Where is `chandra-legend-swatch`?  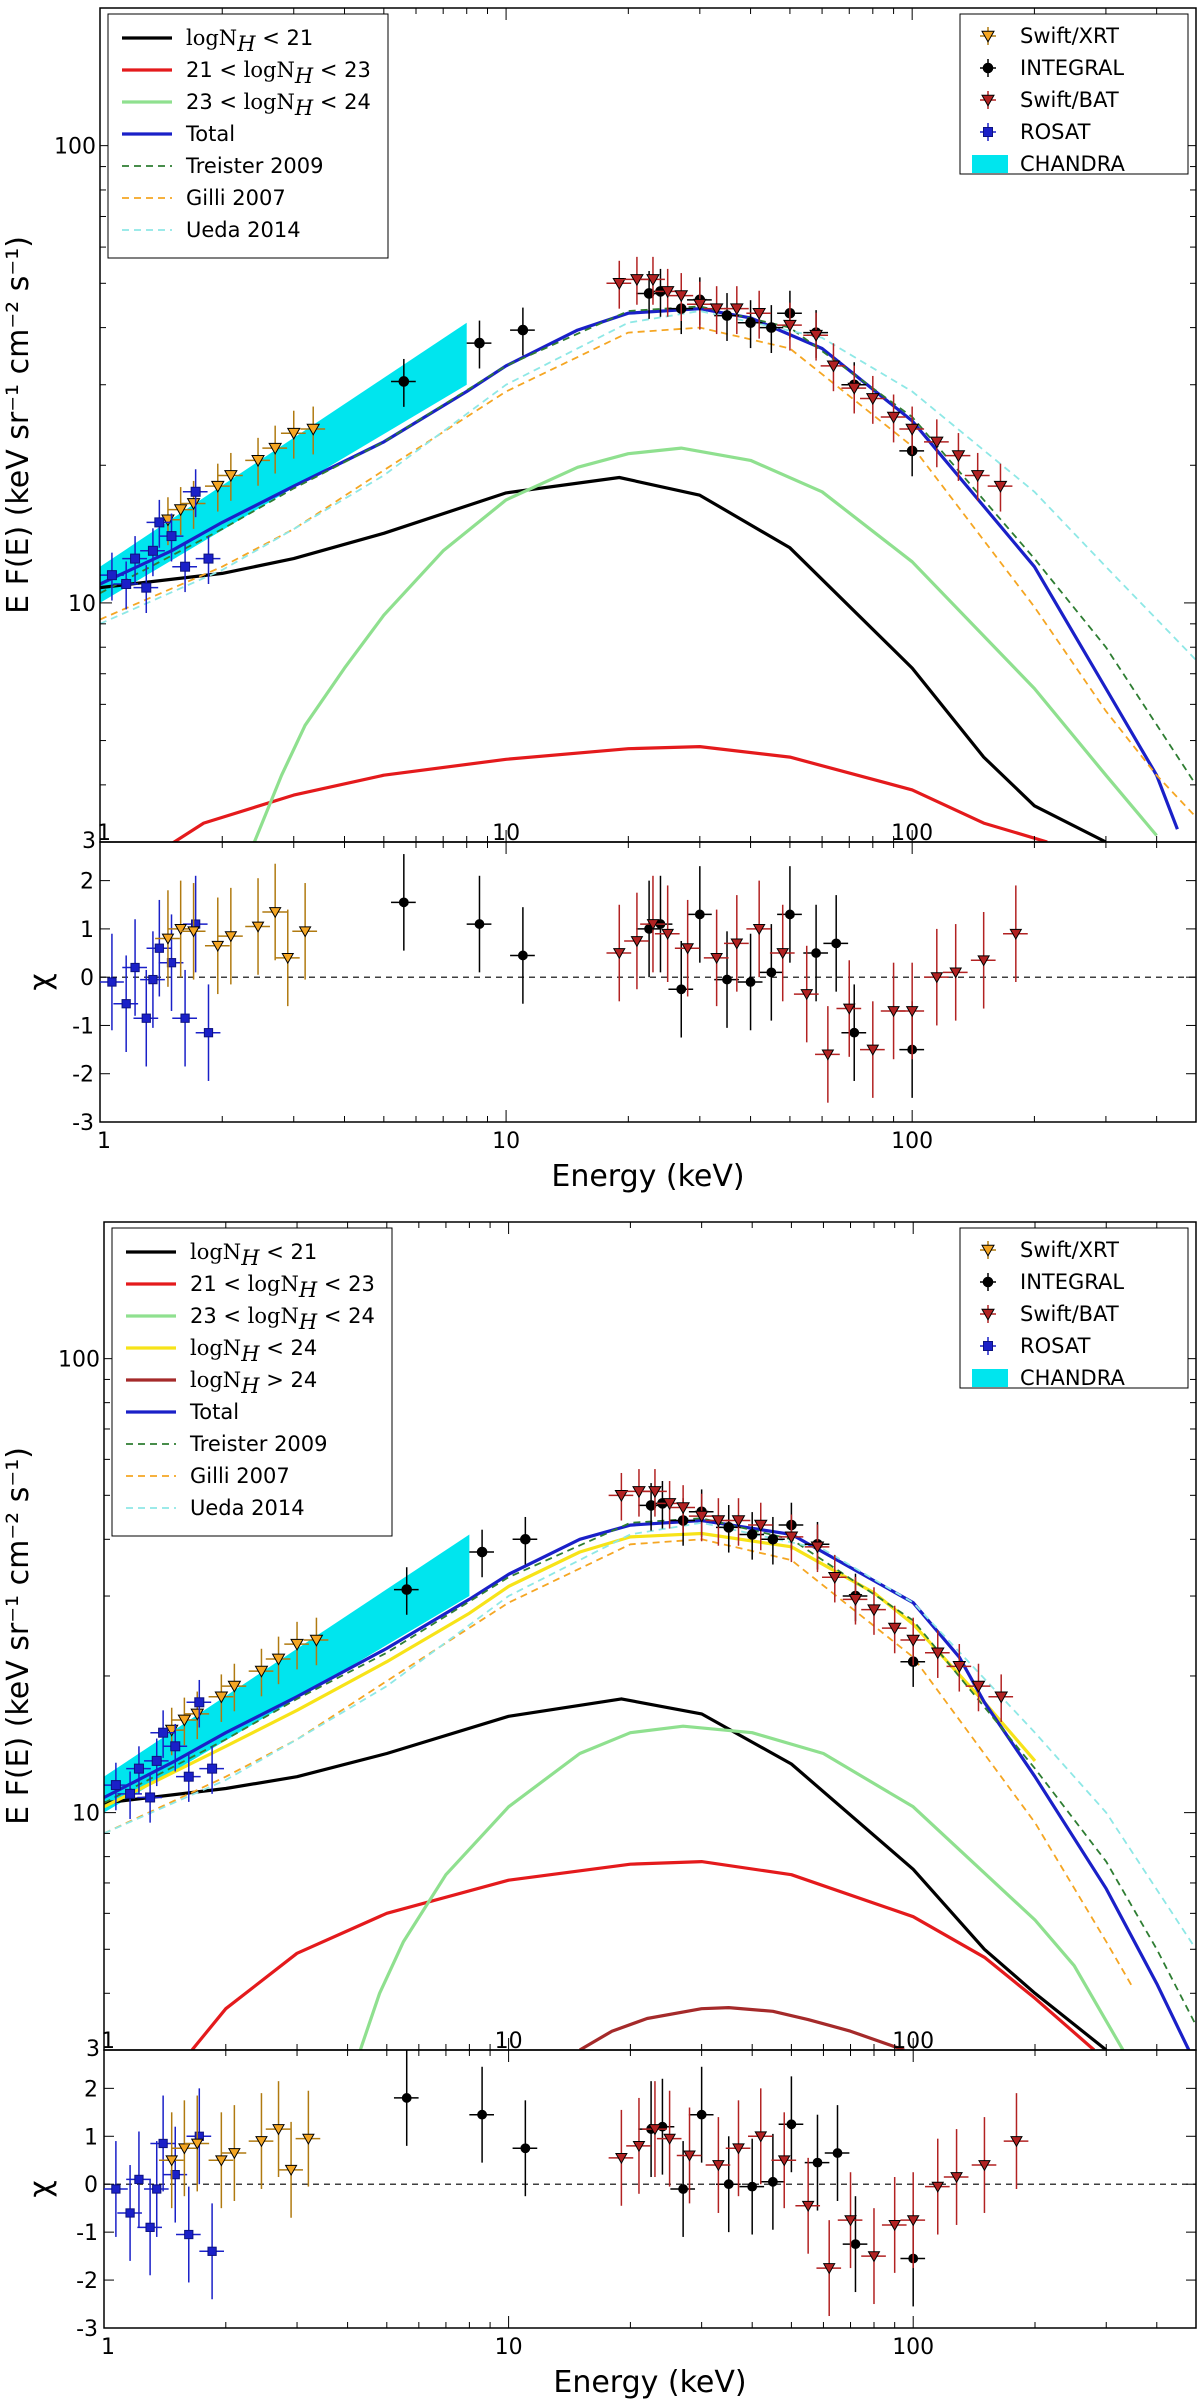
chandra-legend-swatch is located at coordinates (990, 1378).